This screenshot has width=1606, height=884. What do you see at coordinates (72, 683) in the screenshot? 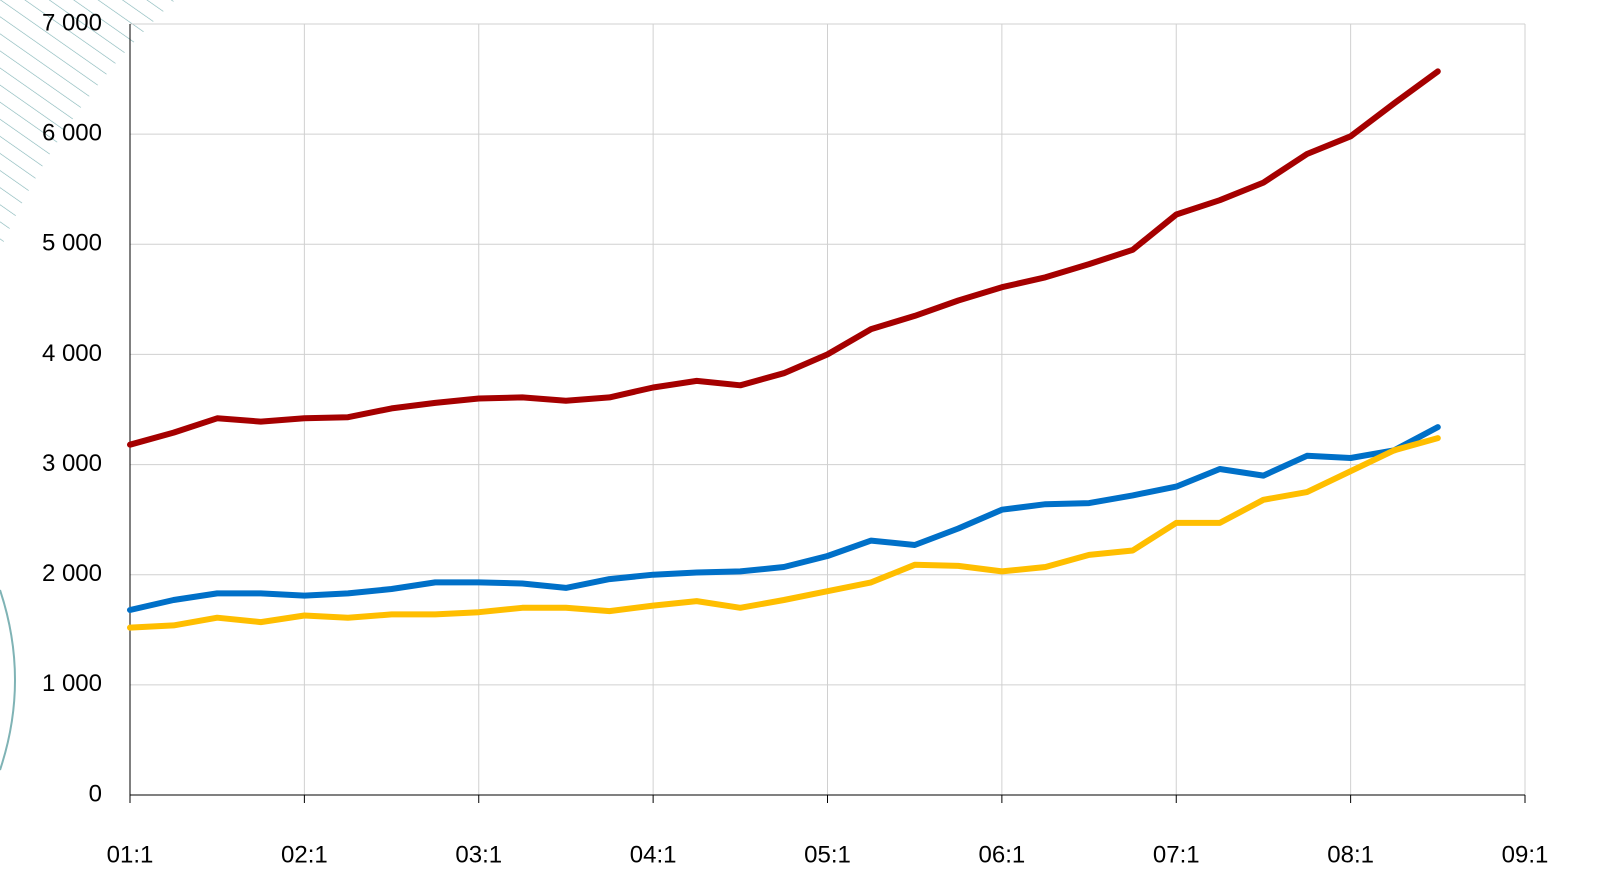
I see `y-tick-label: 1 000` at bounding box center [72, 683].